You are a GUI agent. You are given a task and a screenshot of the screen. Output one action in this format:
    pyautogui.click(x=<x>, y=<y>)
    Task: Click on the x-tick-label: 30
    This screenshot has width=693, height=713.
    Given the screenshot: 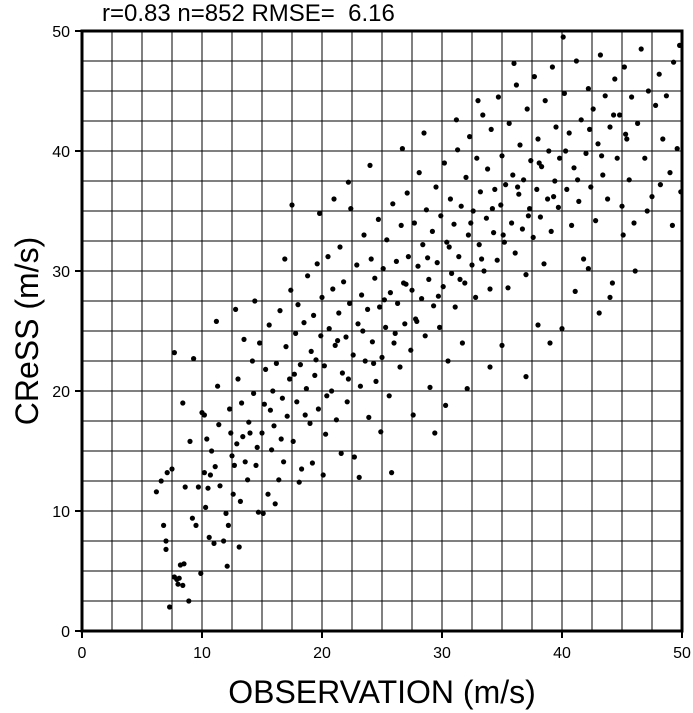 What is the action you would take?
    pyautogui.click(x=442, y=653)
    